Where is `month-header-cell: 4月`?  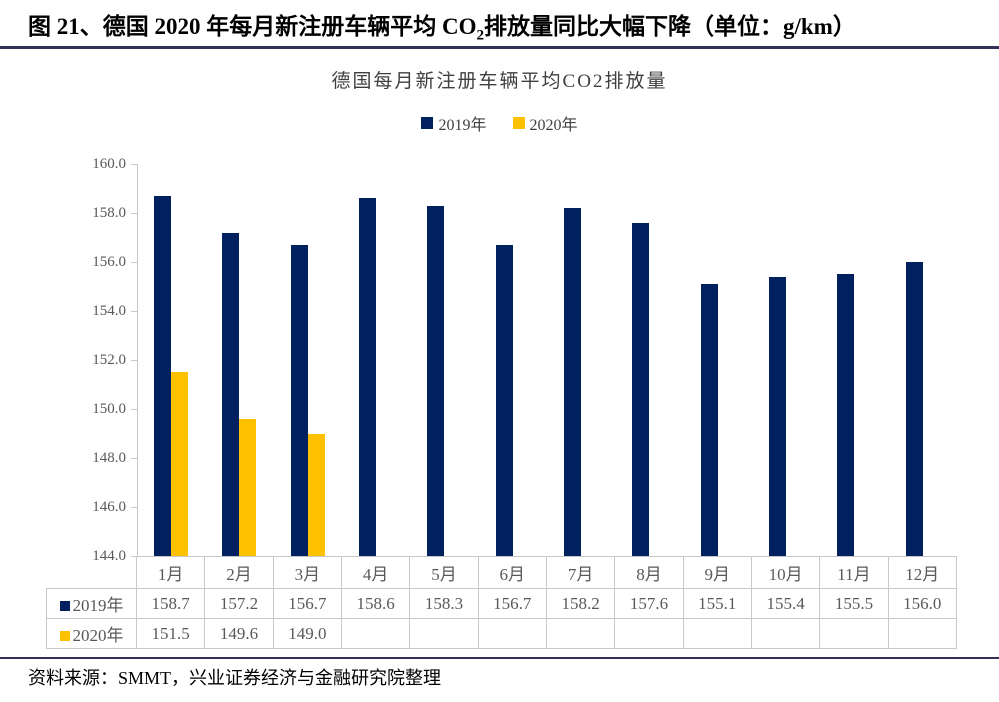 month-header-cell: 4月 is located at coordinates (375, 572).